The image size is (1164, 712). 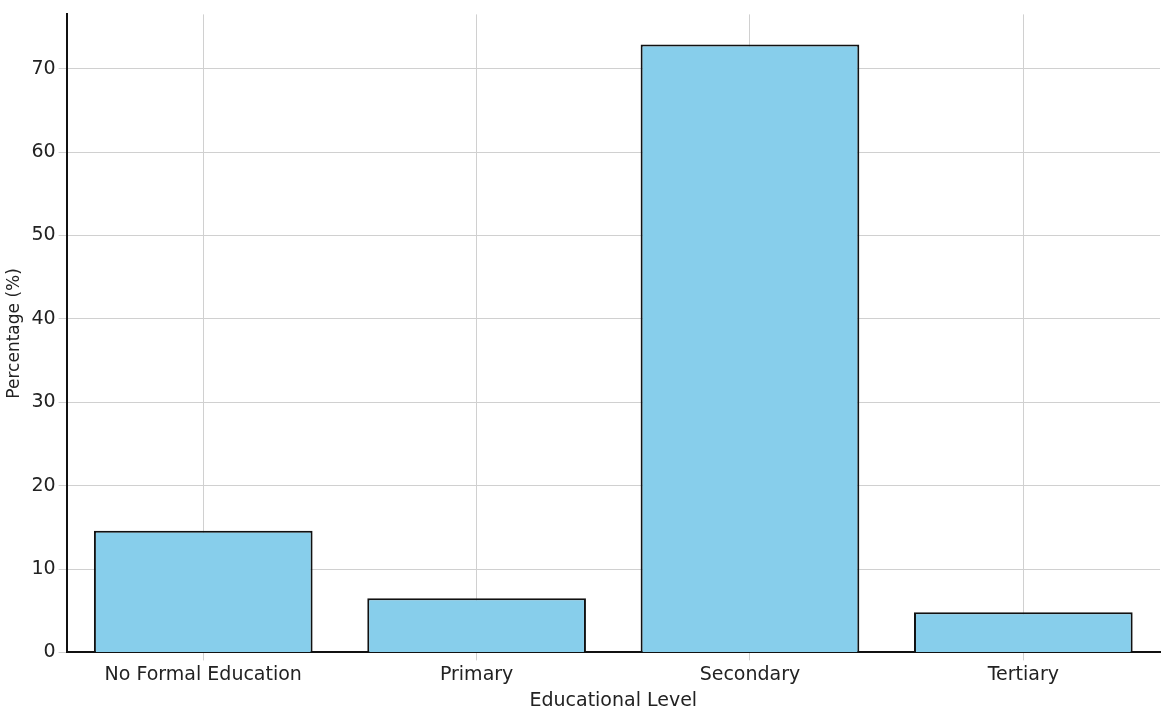 I want to click on y-tick-label: 20, so click(x=43, y=483).